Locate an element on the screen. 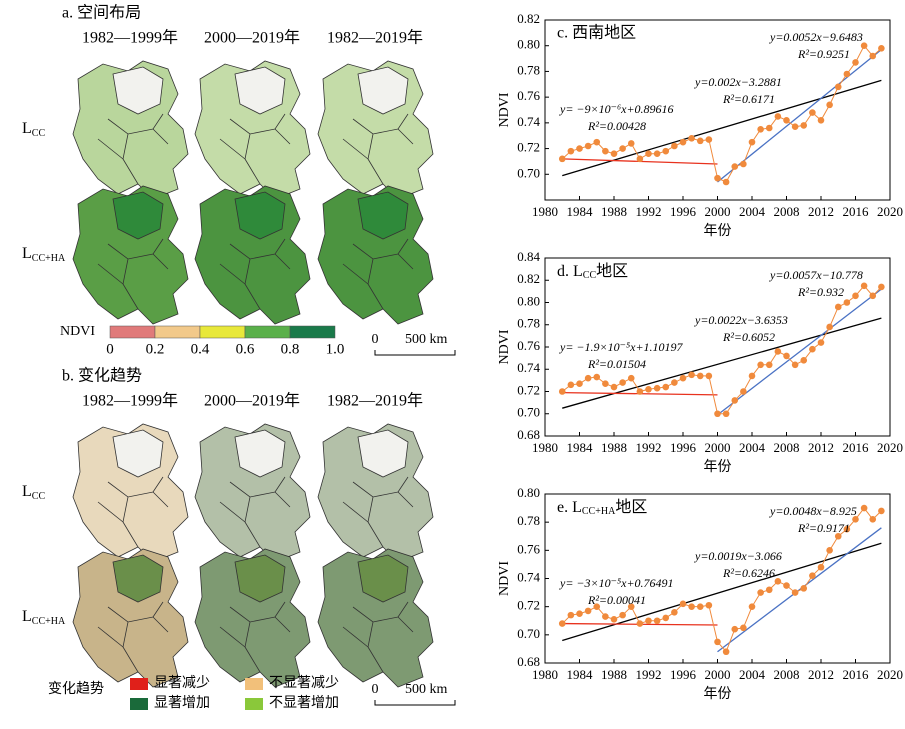 The height and width of the screenshot is (729, 905). equation: R²=0.00428 is located at coordinates (616, 126).